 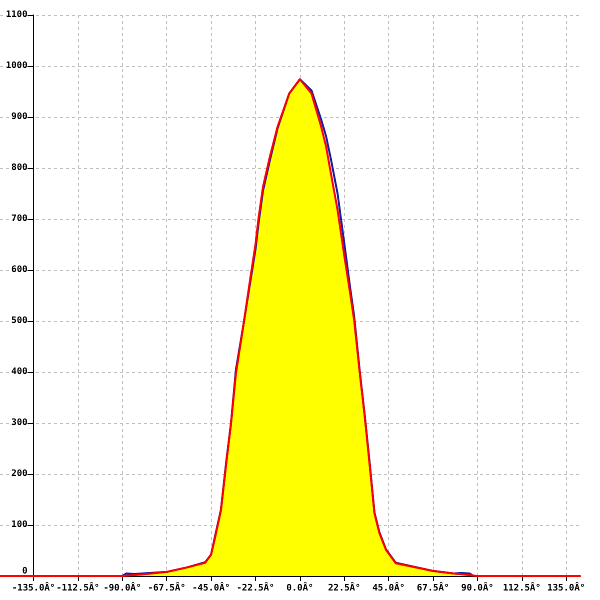 I want to click on y-tick-label: 400, so click(x=19, y=372).